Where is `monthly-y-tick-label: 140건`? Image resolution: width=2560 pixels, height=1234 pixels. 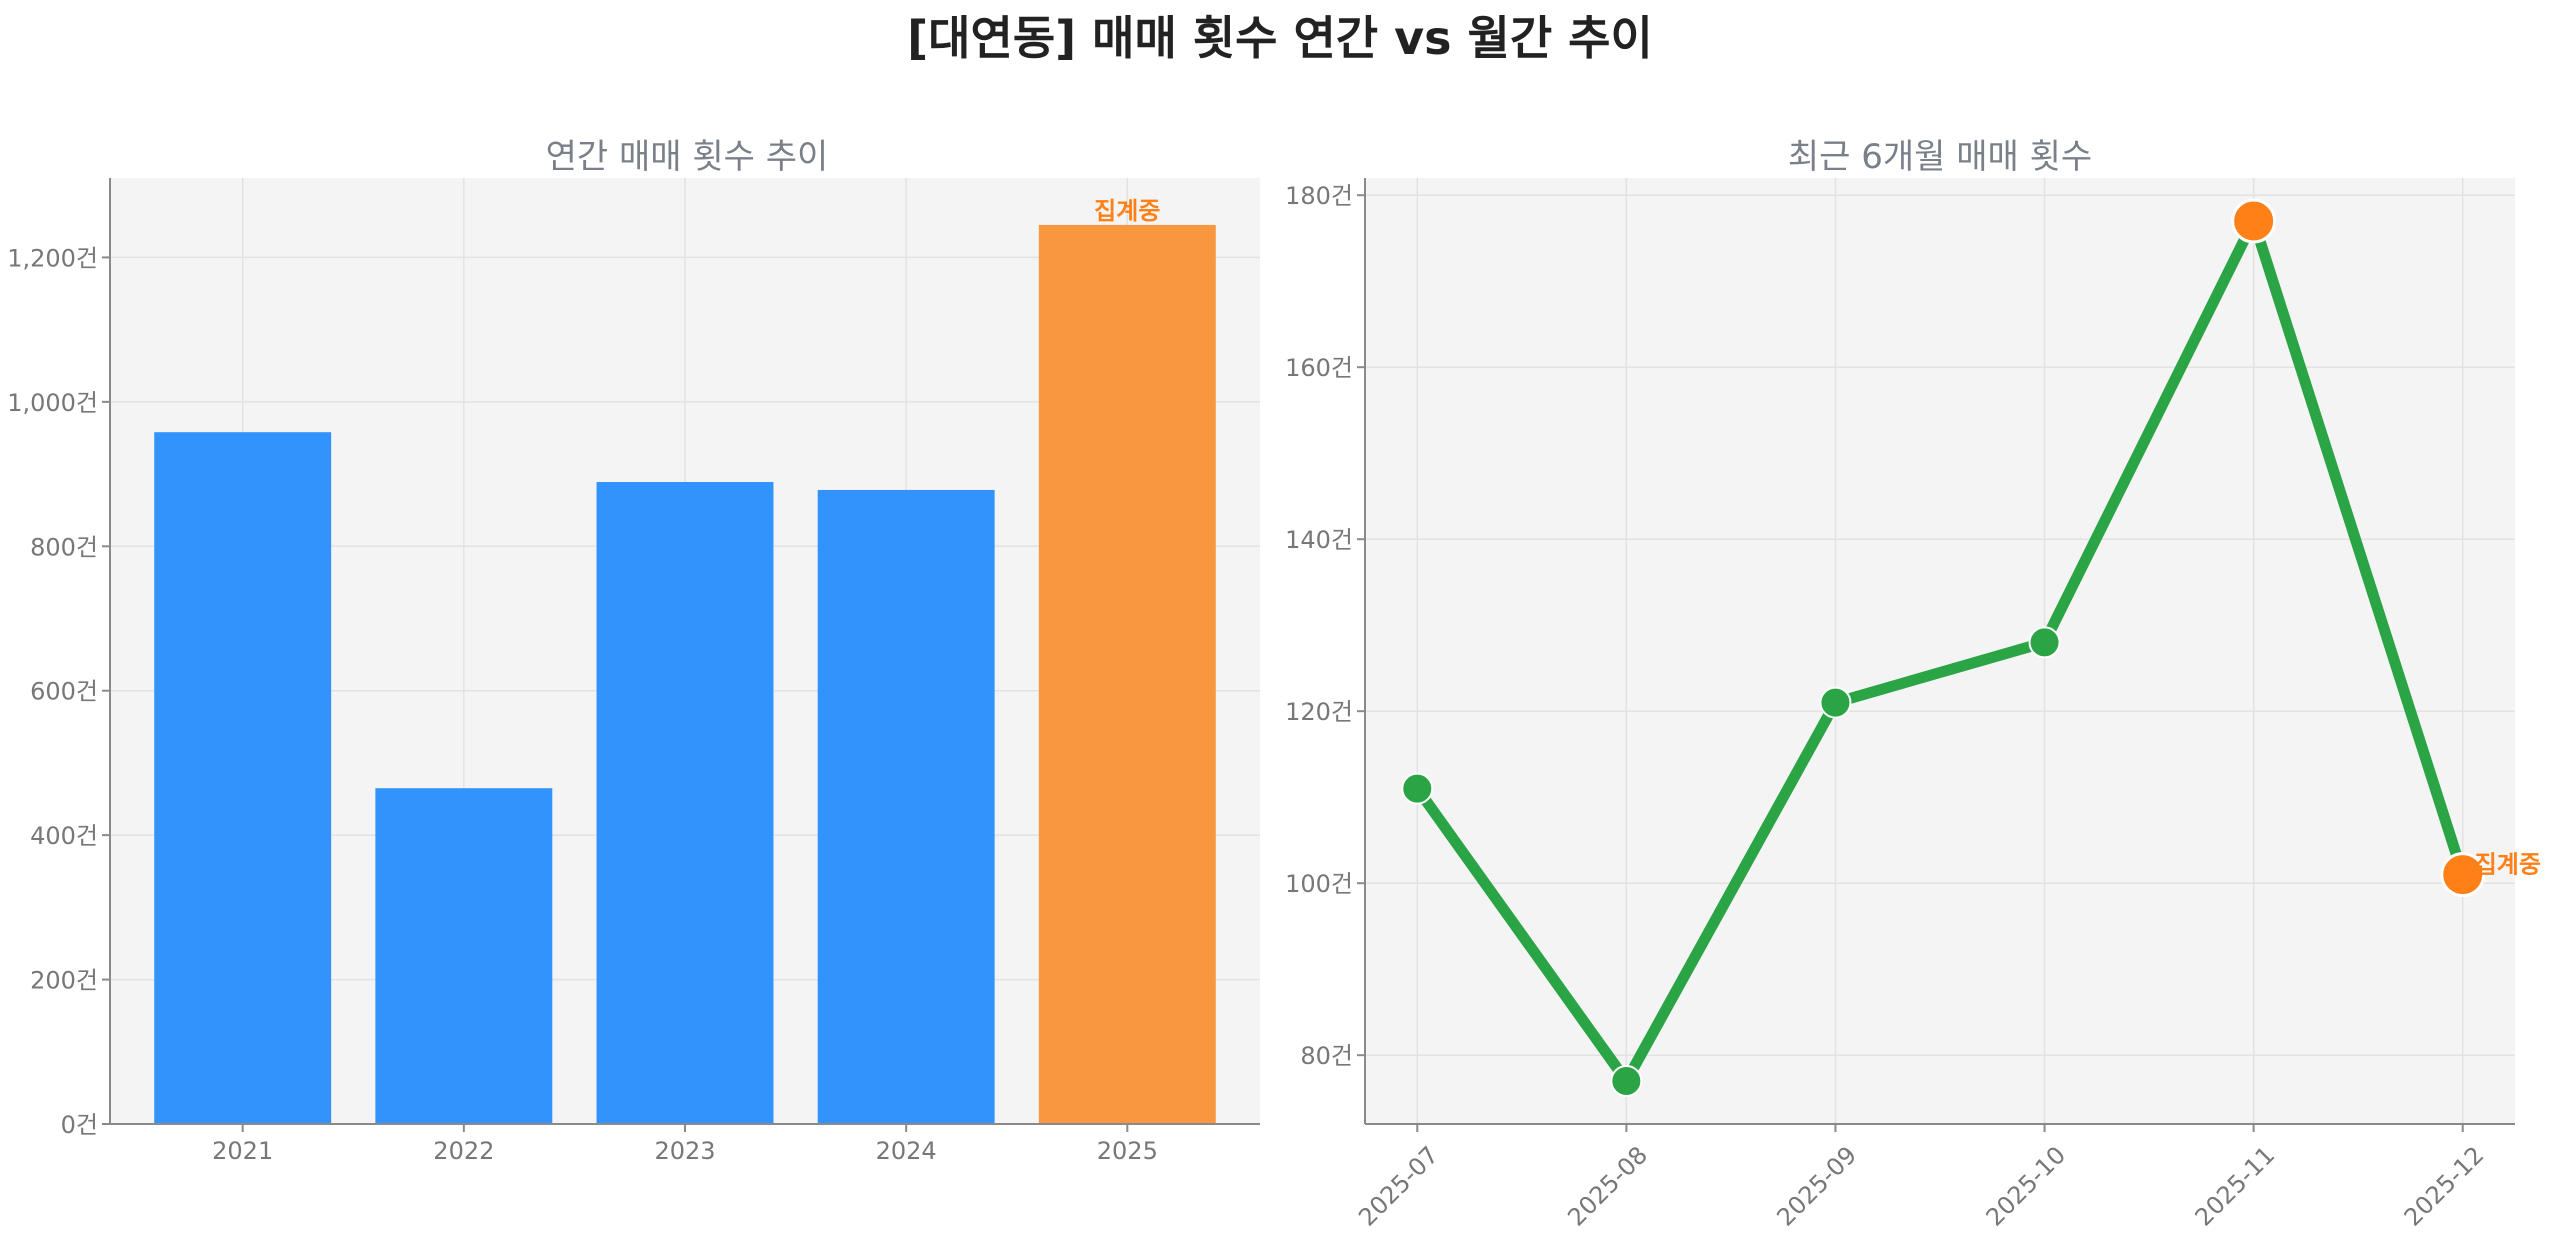 monthly-y-tick-label: 140건 is located at coordinates (1319, 540).